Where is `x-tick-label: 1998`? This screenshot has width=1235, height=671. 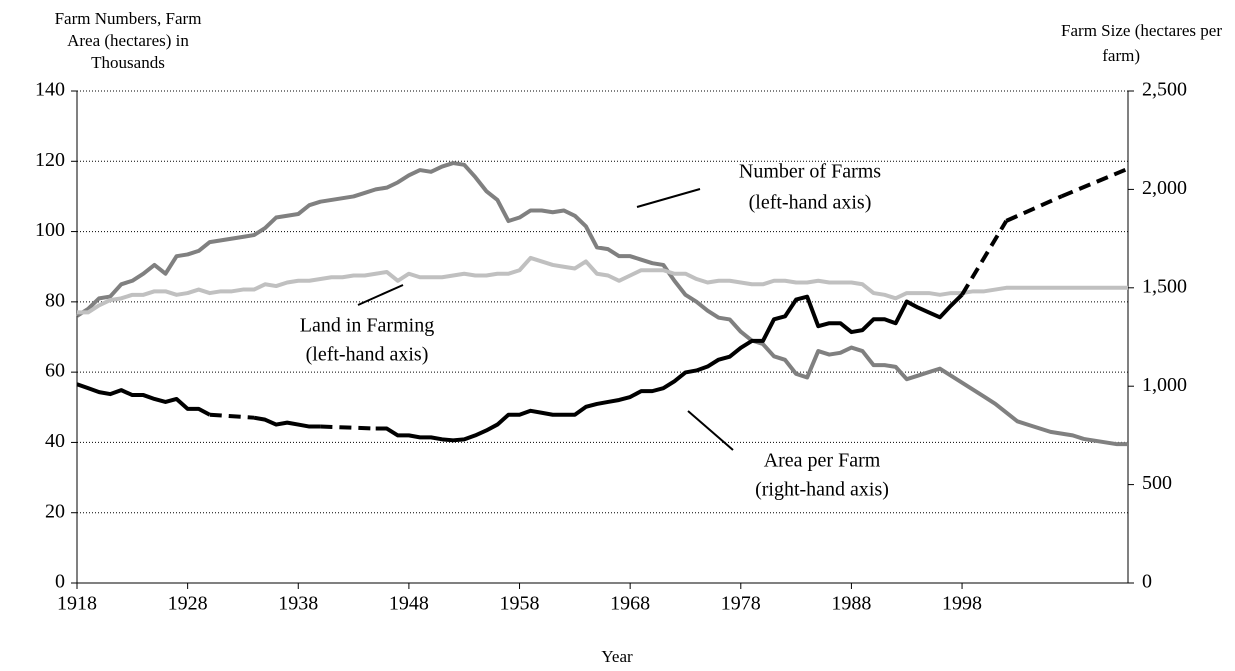
x-tick-label: 1998 is located at coordinates (962, 604).